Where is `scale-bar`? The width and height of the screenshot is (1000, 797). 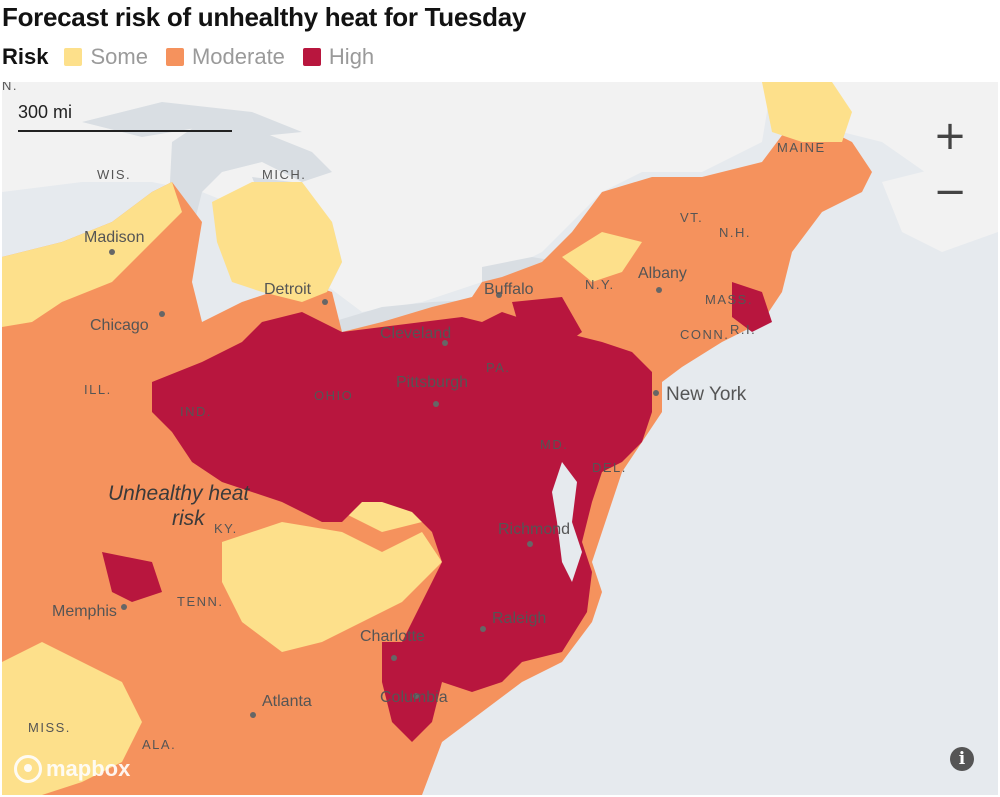 scale-bar is located at coordinates (125, 131).